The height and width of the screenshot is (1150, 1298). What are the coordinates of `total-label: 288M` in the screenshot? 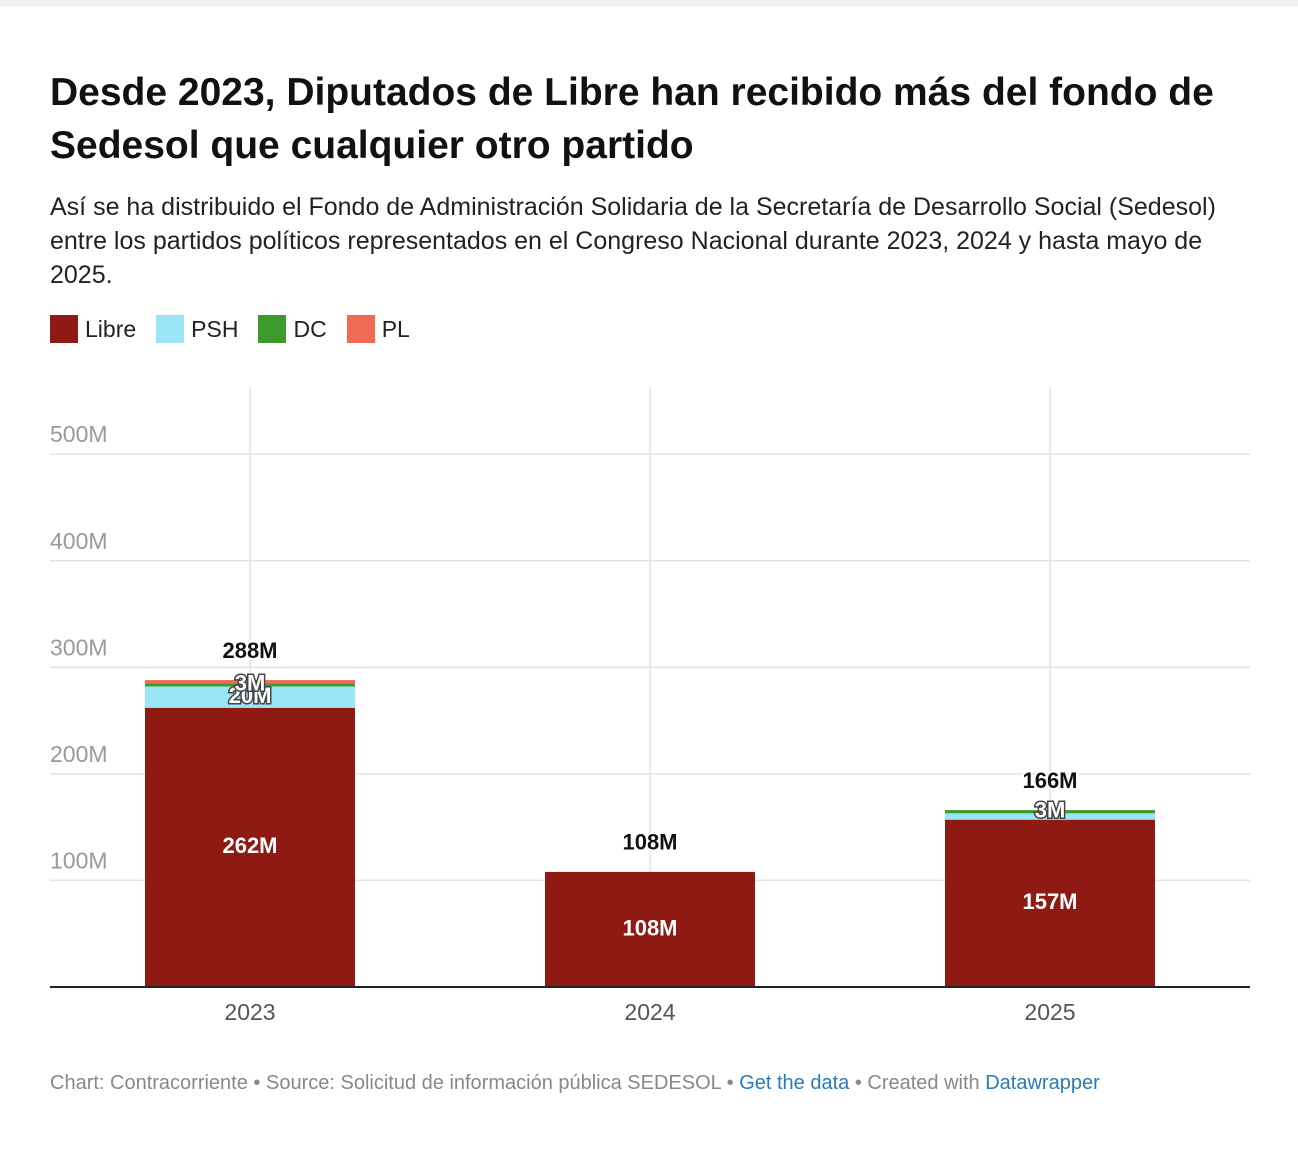 It's located at (249, 650).